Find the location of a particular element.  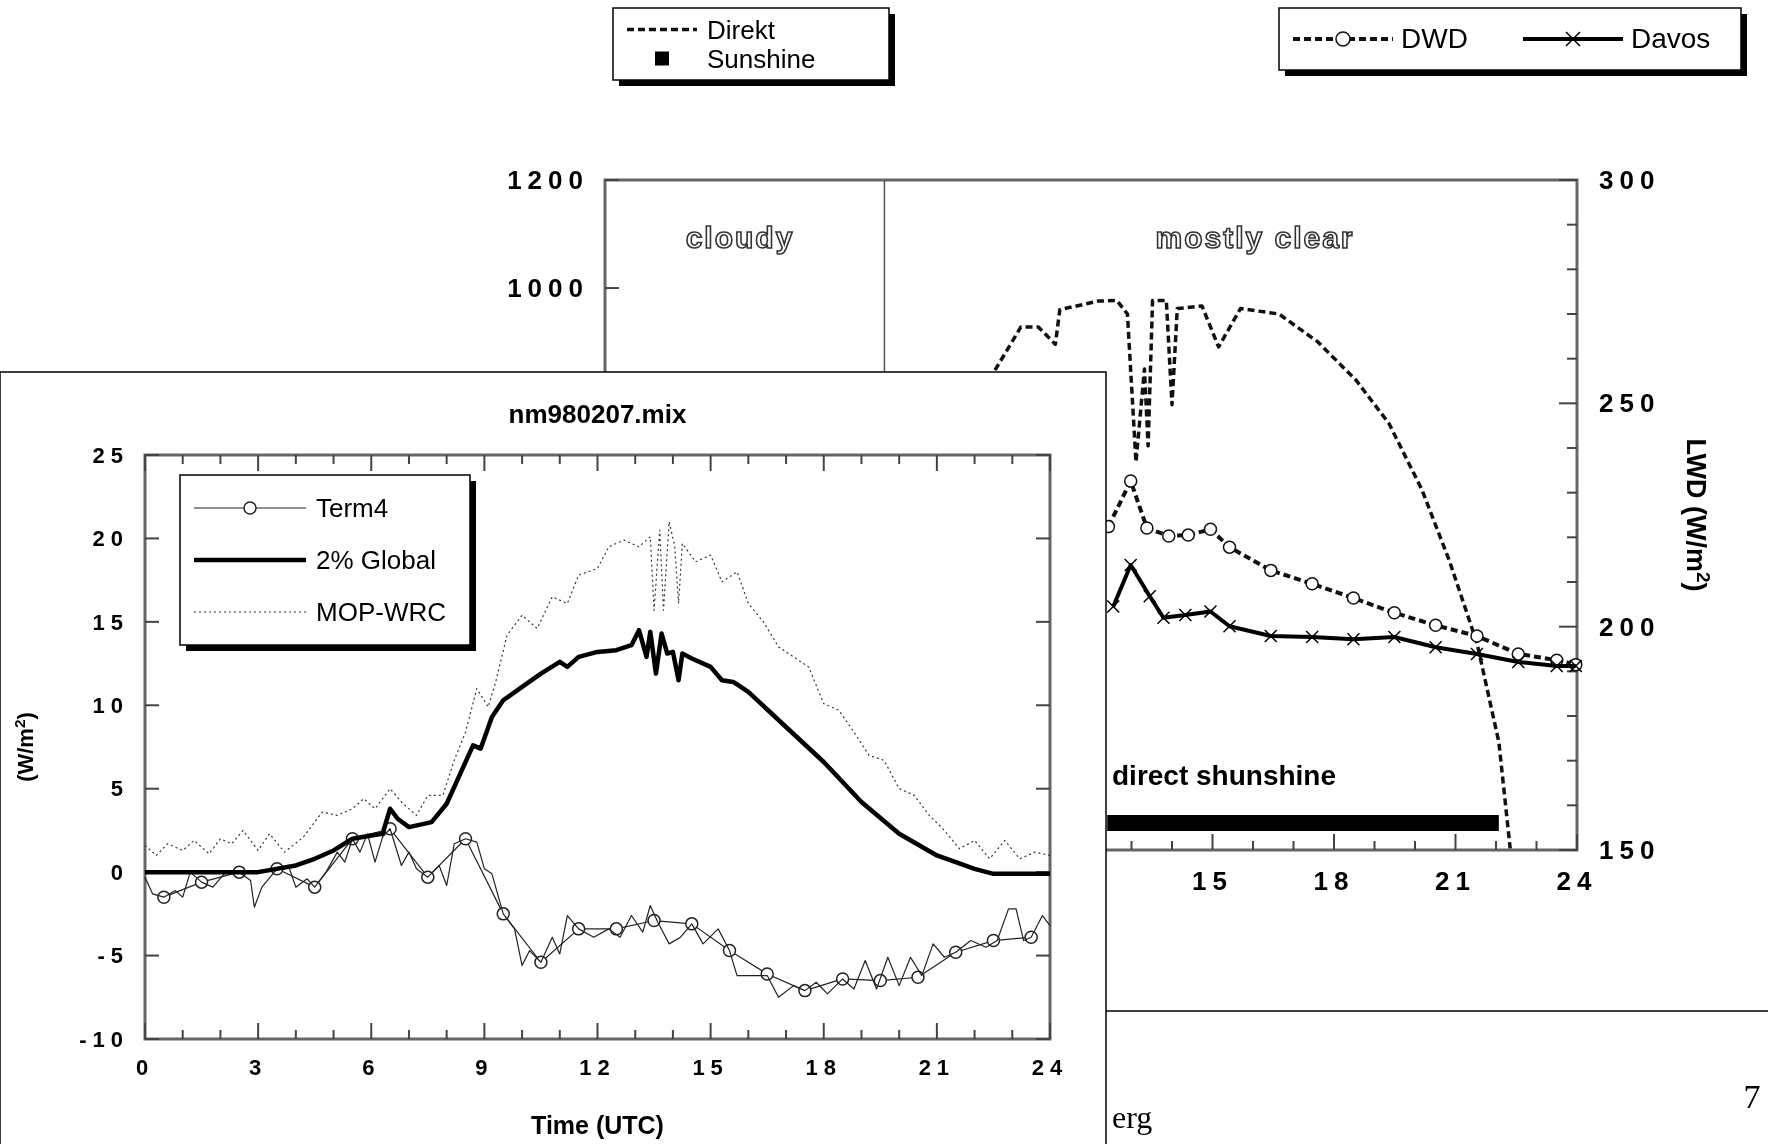

y2-tick-label: 200 is located at coordinates (1630, 626).